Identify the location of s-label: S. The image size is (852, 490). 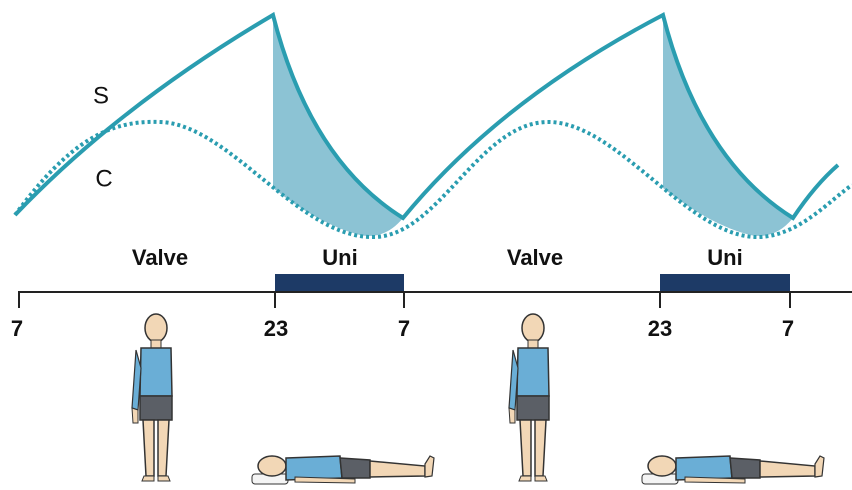
(101, 95).